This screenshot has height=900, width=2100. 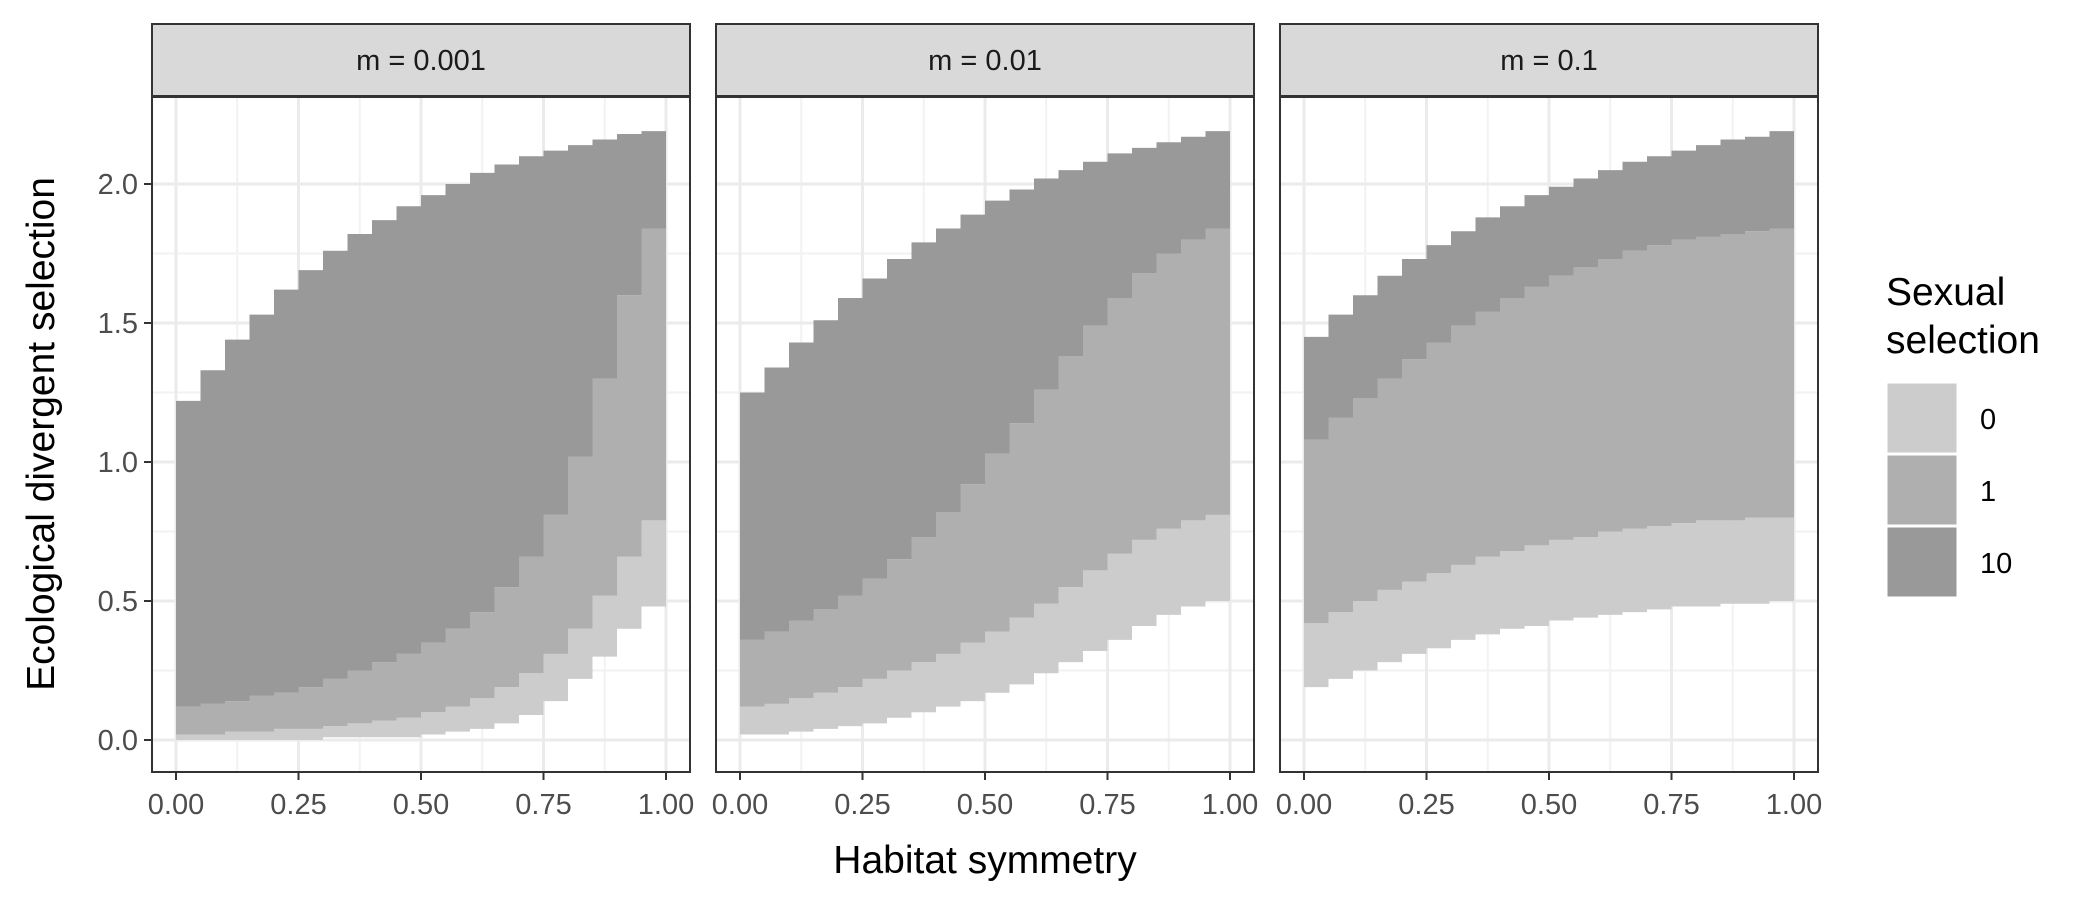 What do you see at coordinates (985, 860) in the screenshot?
I see `x-axis-title: Habitat symmetry` at bounding box center [985, 860].